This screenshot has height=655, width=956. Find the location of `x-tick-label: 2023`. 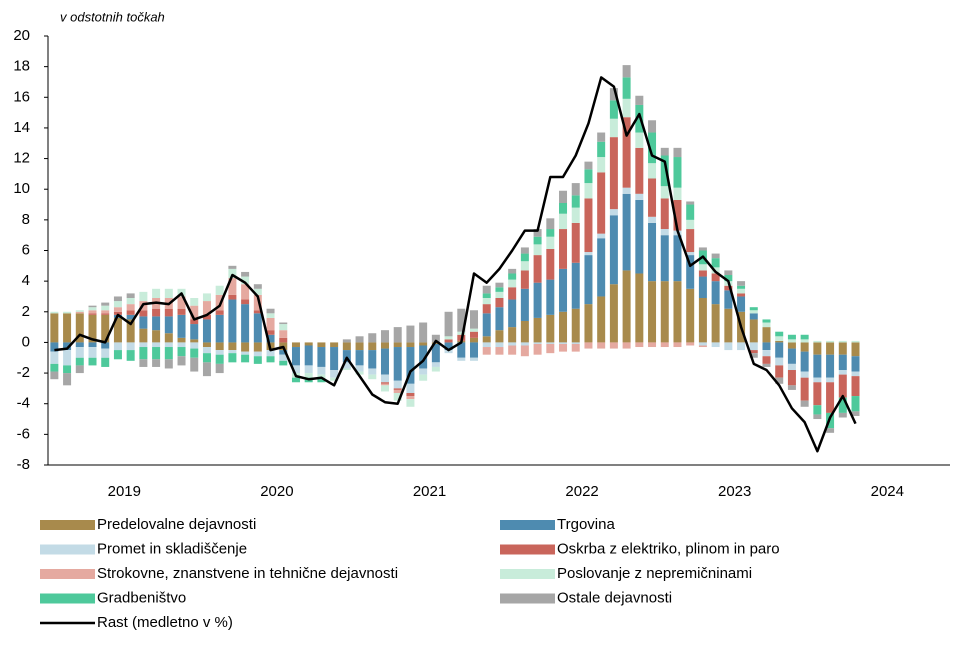

x-tick-label: 2023 is located at coordinates (734, 491).